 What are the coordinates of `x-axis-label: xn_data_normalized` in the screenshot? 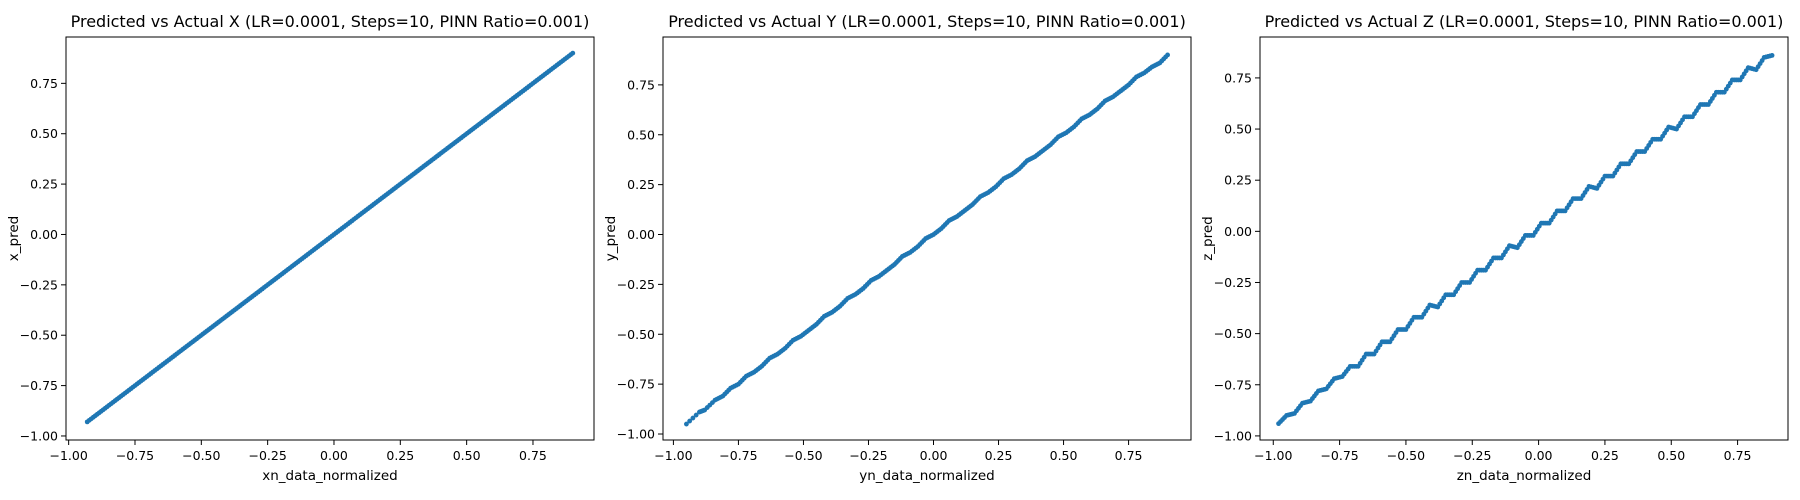 It's located at (329, 476).